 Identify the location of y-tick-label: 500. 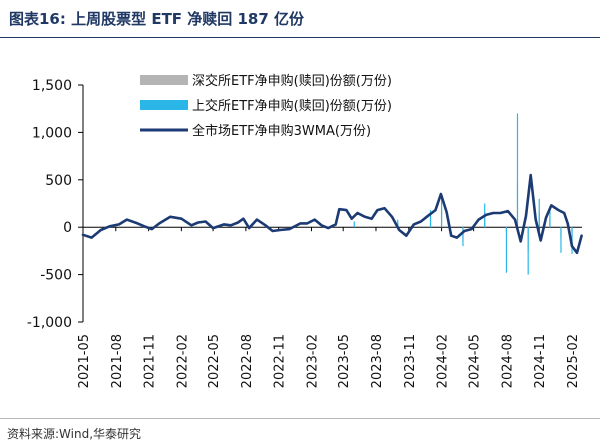
(58, 181).